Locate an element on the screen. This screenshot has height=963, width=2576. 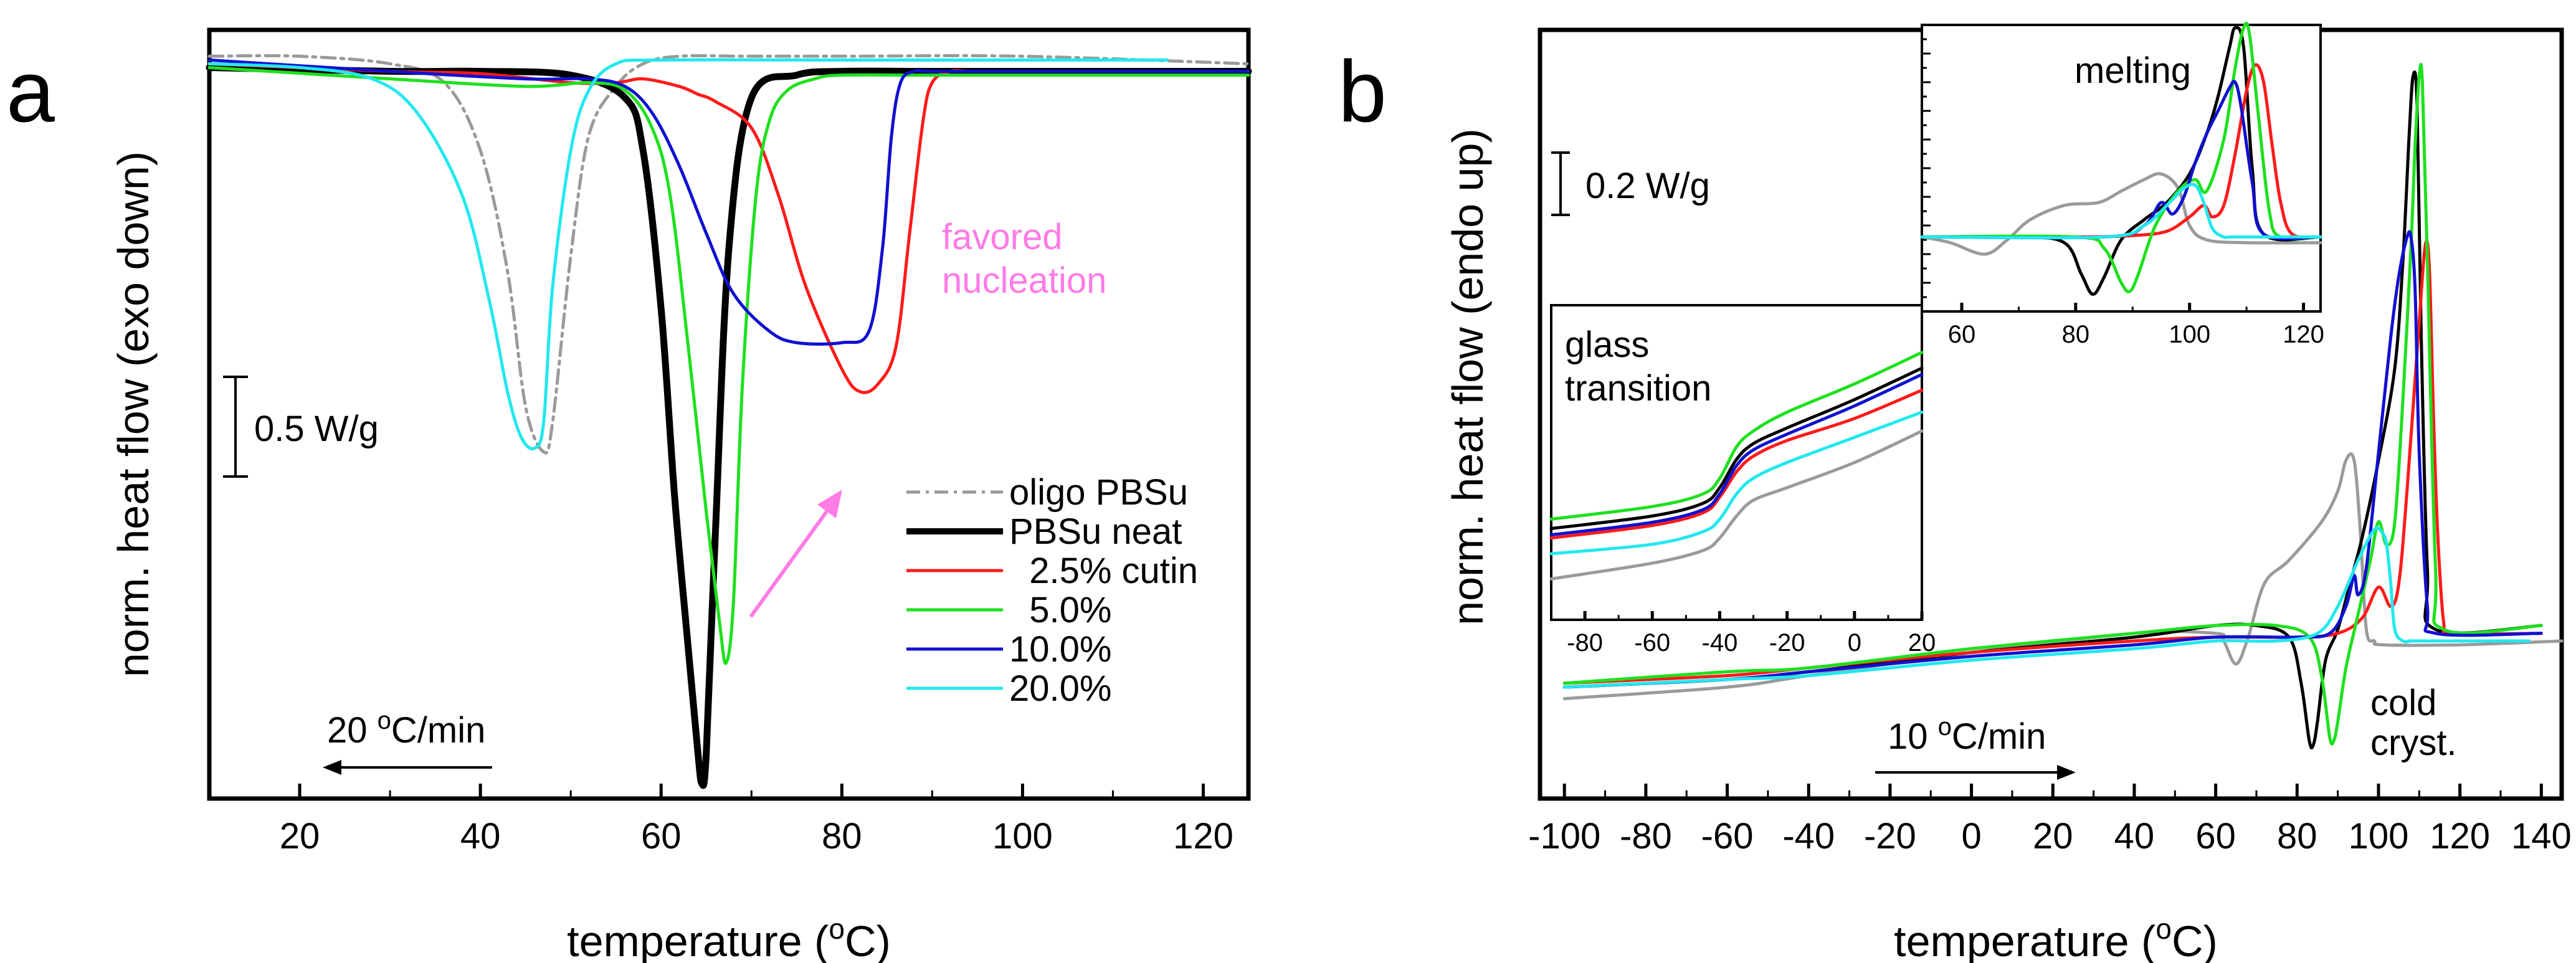
annotation-cold: cold is located at coordinates (2403, 703).